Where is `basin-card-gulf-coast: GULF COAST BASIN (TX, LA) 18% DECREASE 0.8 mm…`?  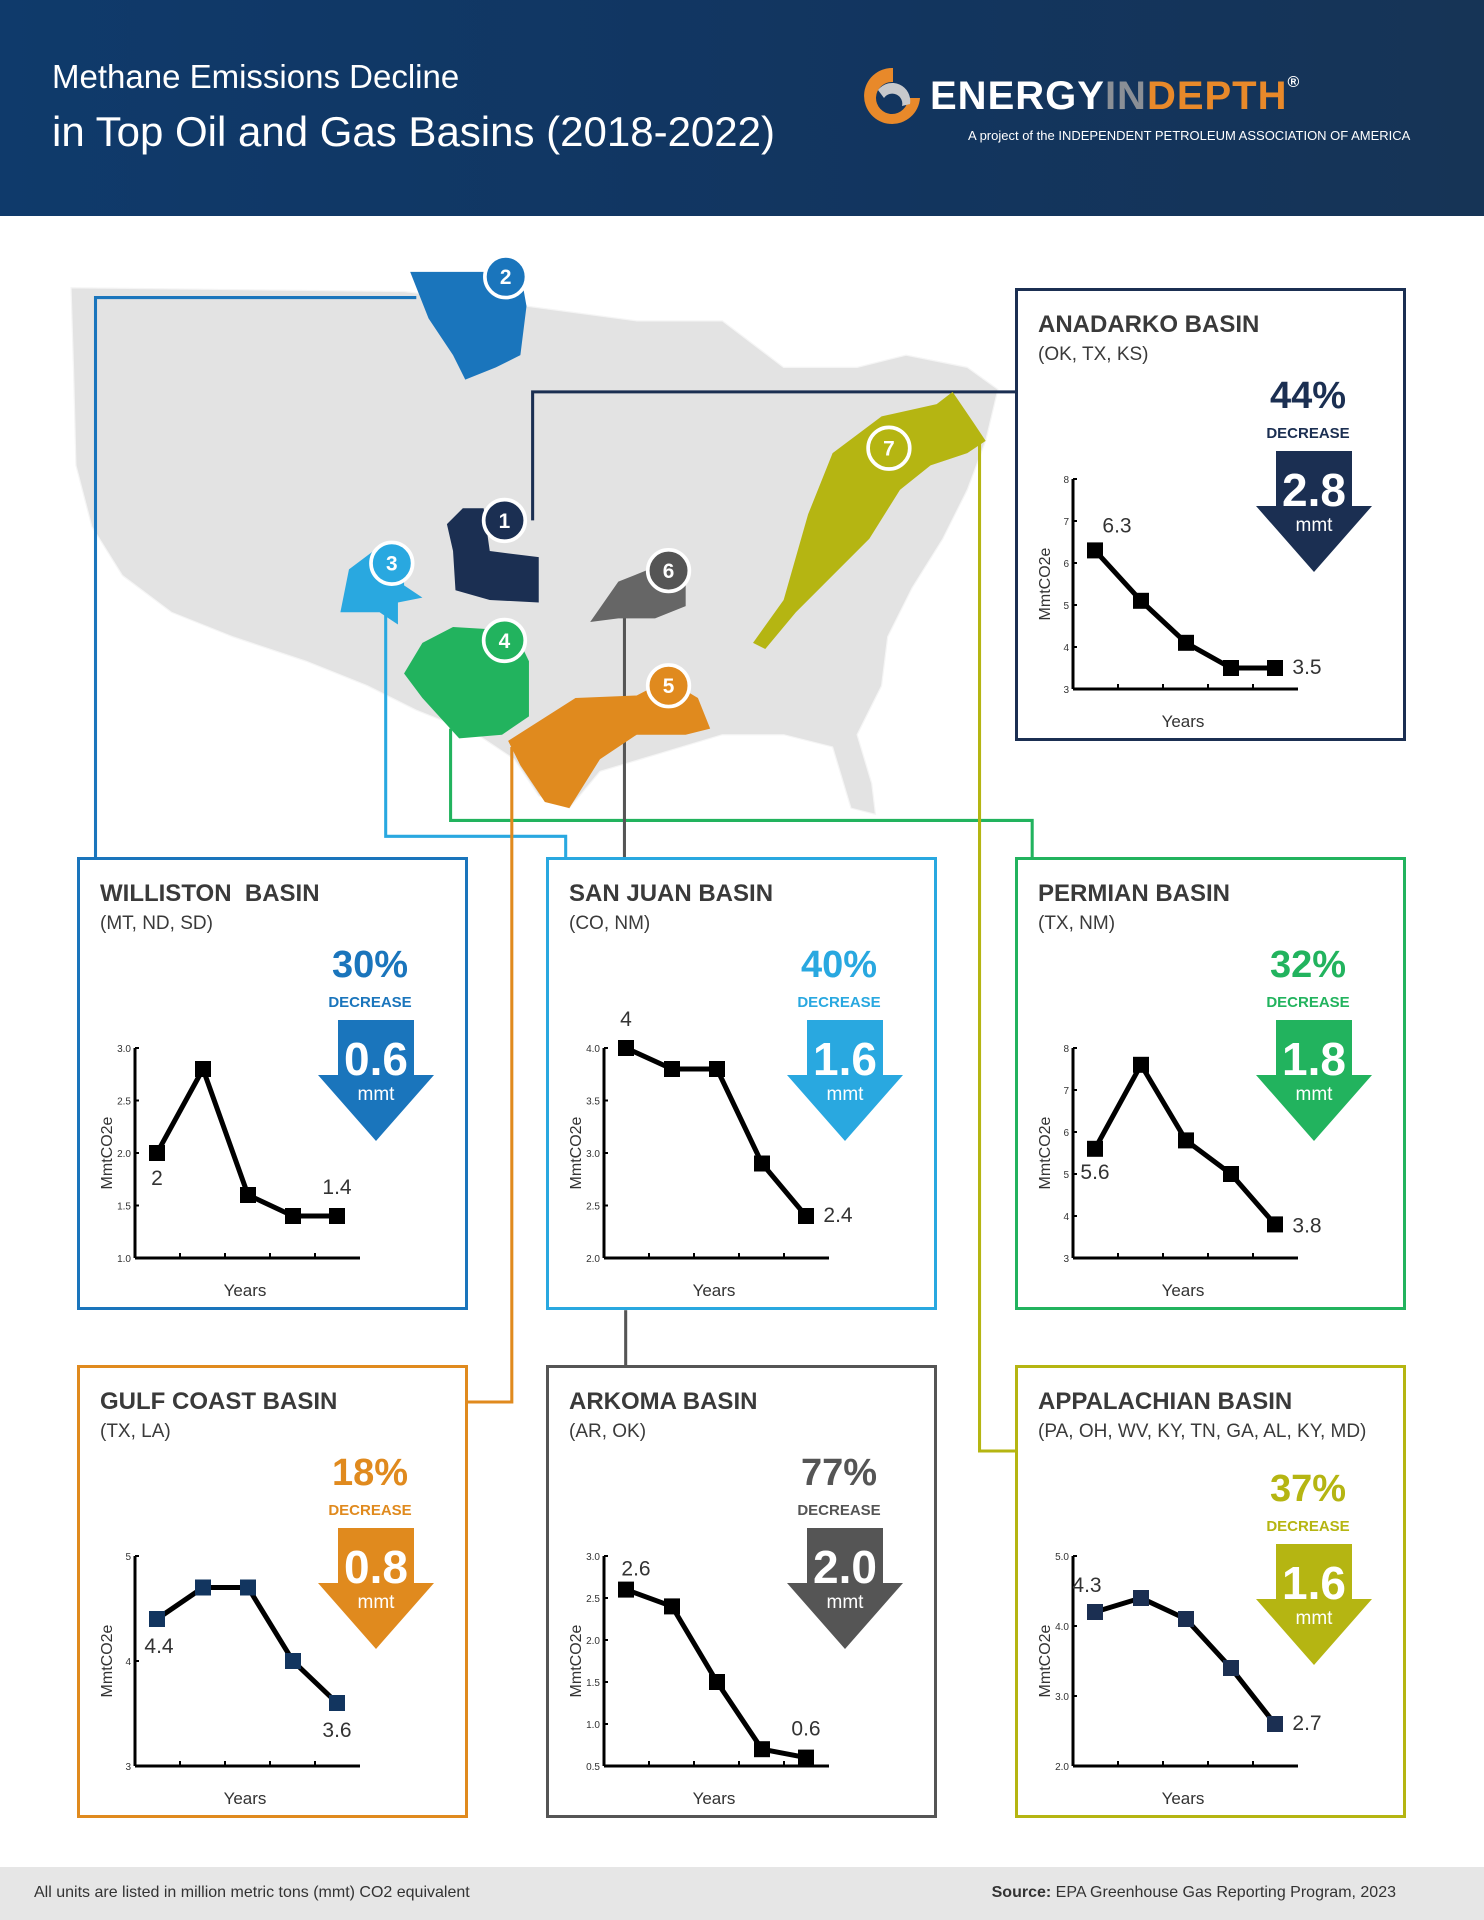
basin-card-gulf-coast: GULF COAST BASIN (TX, LA) 18% DECREASE 0.8 mm… is located at coordinates (272, 1591).